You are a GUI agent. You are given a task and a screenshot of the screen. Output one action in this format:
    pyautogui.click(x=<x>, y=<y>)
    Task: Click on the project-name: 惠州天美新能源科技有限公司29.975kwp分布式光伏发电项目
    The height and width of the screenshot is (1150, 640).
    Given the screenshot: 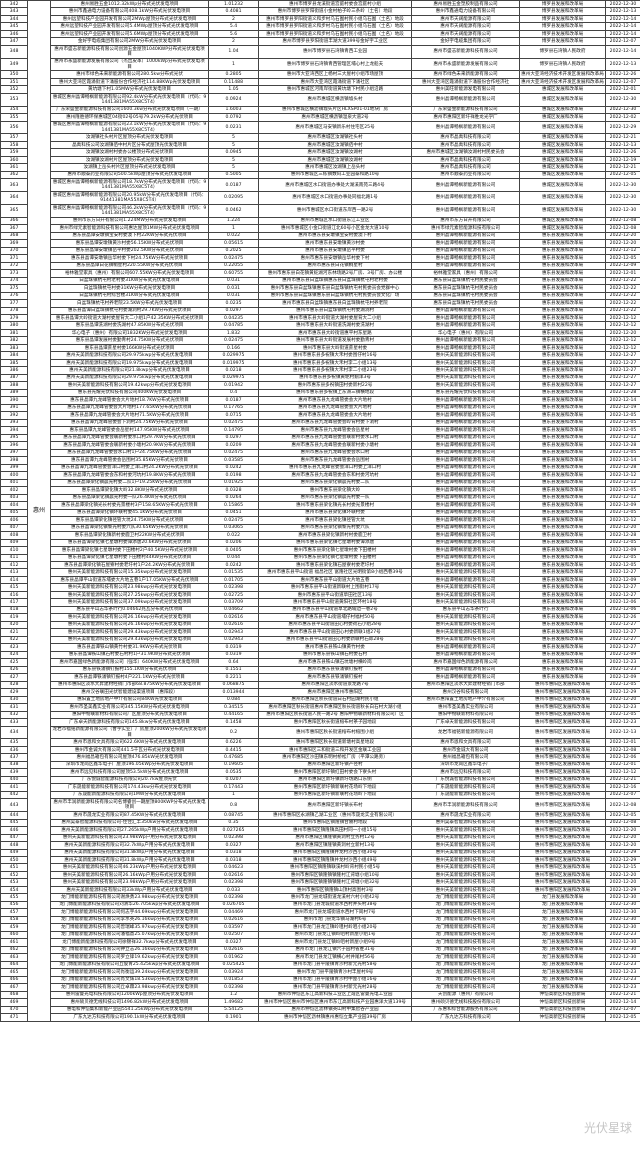 What is the action you would take?
    pyautogui.click(x=129, y=355)
    